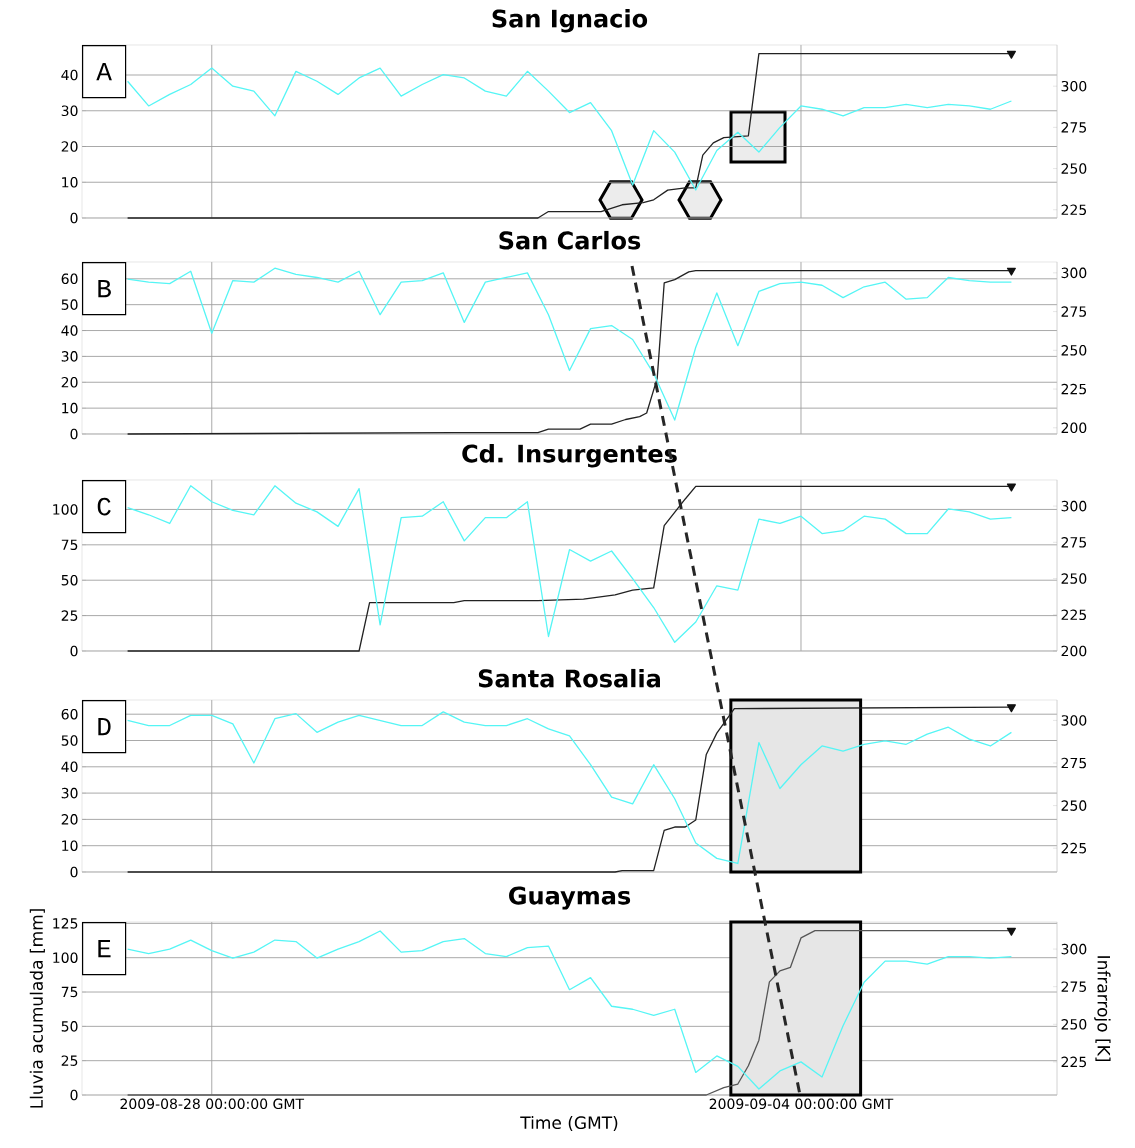 This screenshot has height=1148, width=1135. Describe the element at coordinates (569, 129) in the screenshot. I see `line-series` at that location.